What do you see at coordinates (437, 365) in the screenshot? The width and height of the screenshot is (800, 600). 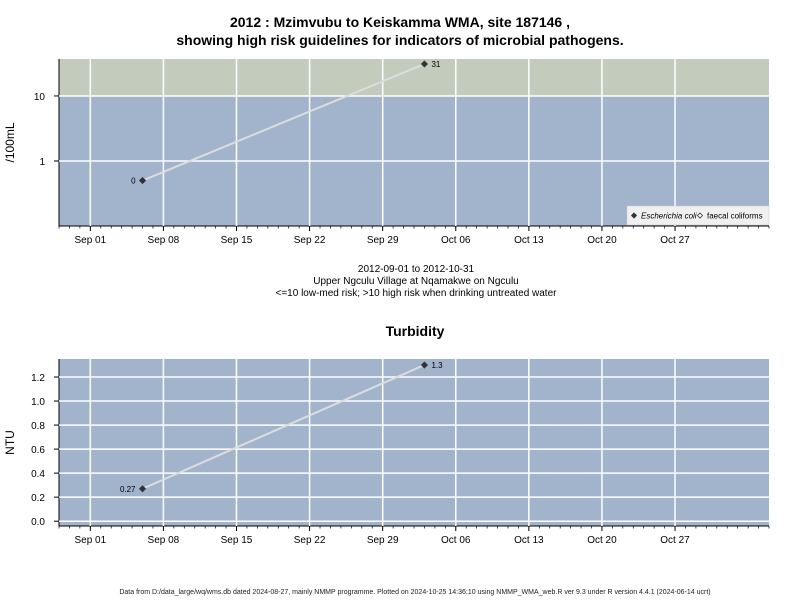 I see `data-label: 1.3` at bounding box center [437, 365].